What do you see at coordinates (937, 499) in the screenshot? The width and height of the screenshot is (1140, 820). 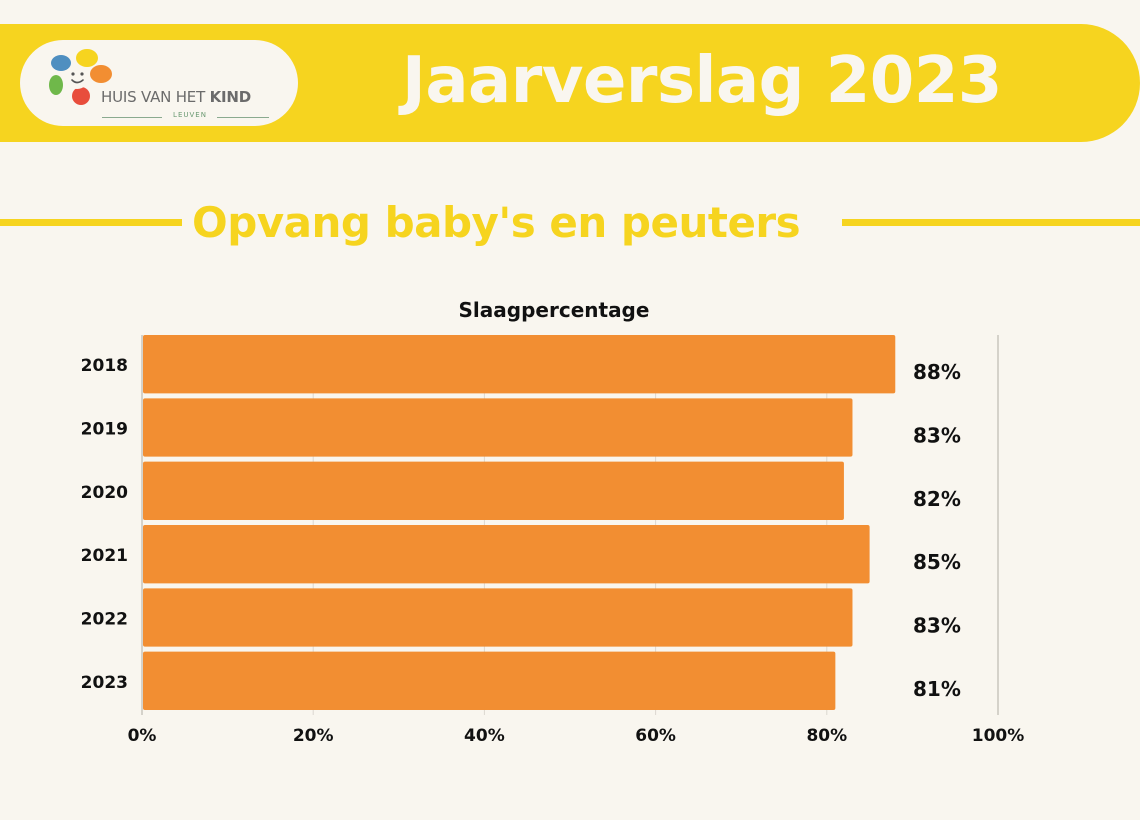 I see `data-label: 82%` at bounding box center [937, 499].